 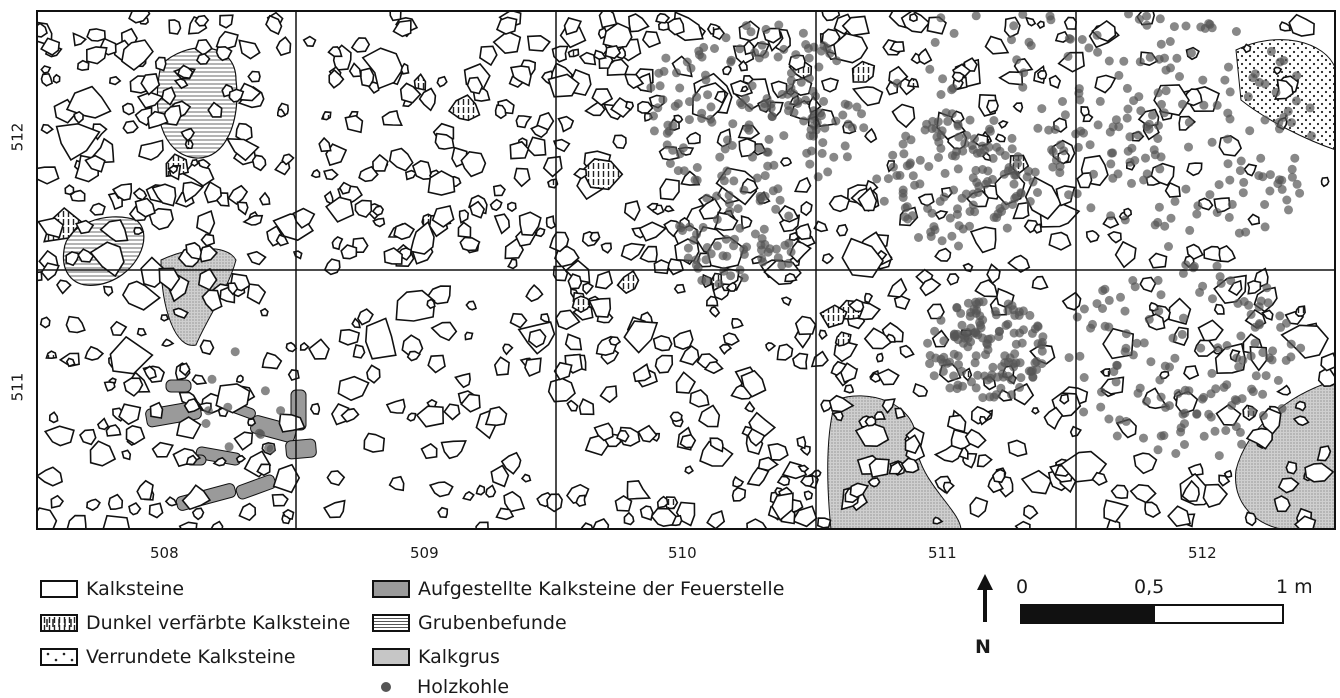 What do you see at coordinates (463, 687) in the screenshot?
I see `legend-label: Holzkohle` at bounding box center [463, 687].